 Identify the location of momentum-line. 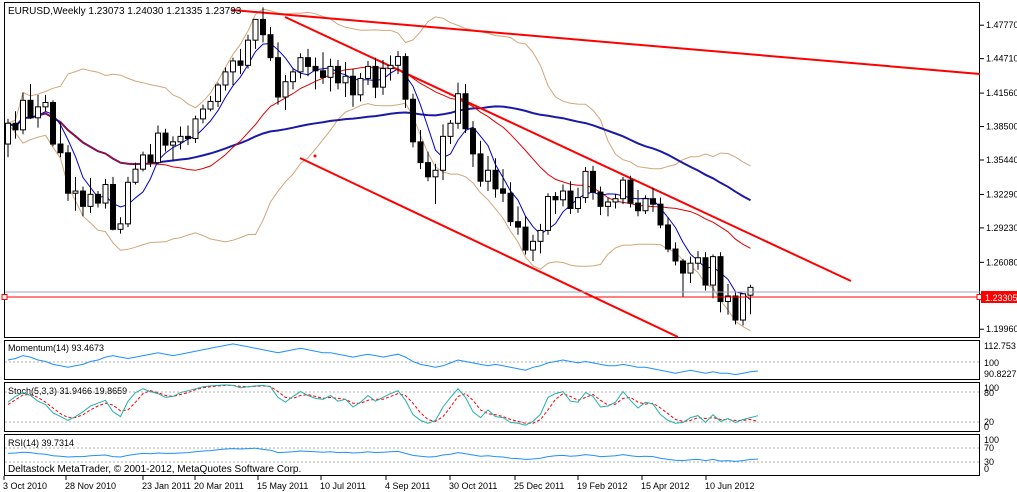
(383, 359).